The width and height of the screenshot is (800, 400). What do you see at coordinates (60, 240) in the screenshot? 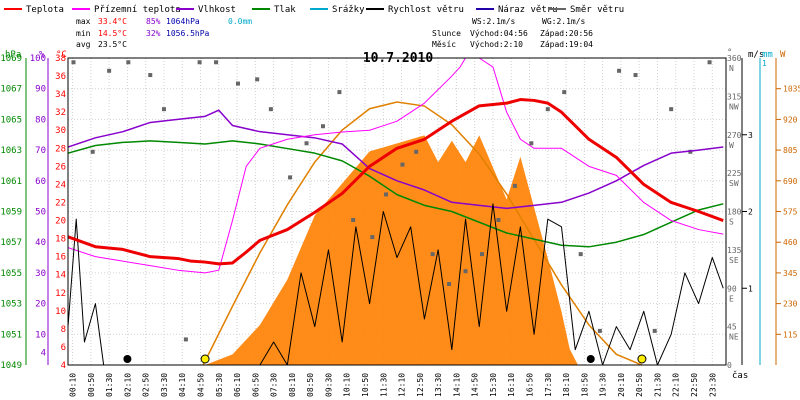
I see `tick-label-temp: 18` at bounding box center [60, 240].